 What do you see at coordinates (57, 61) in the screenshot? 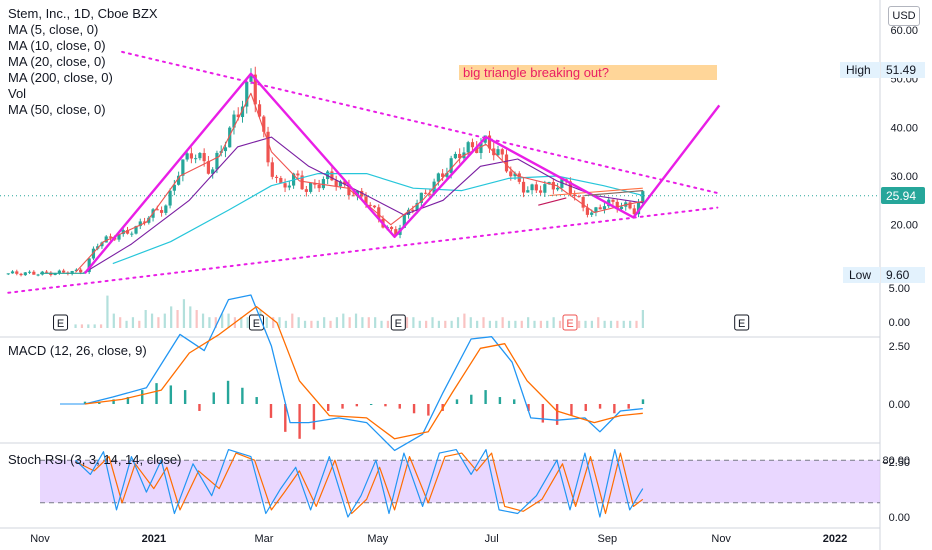
I see `legend-ma20: MA (20, close, 0)` at bounding box center [57, 61].